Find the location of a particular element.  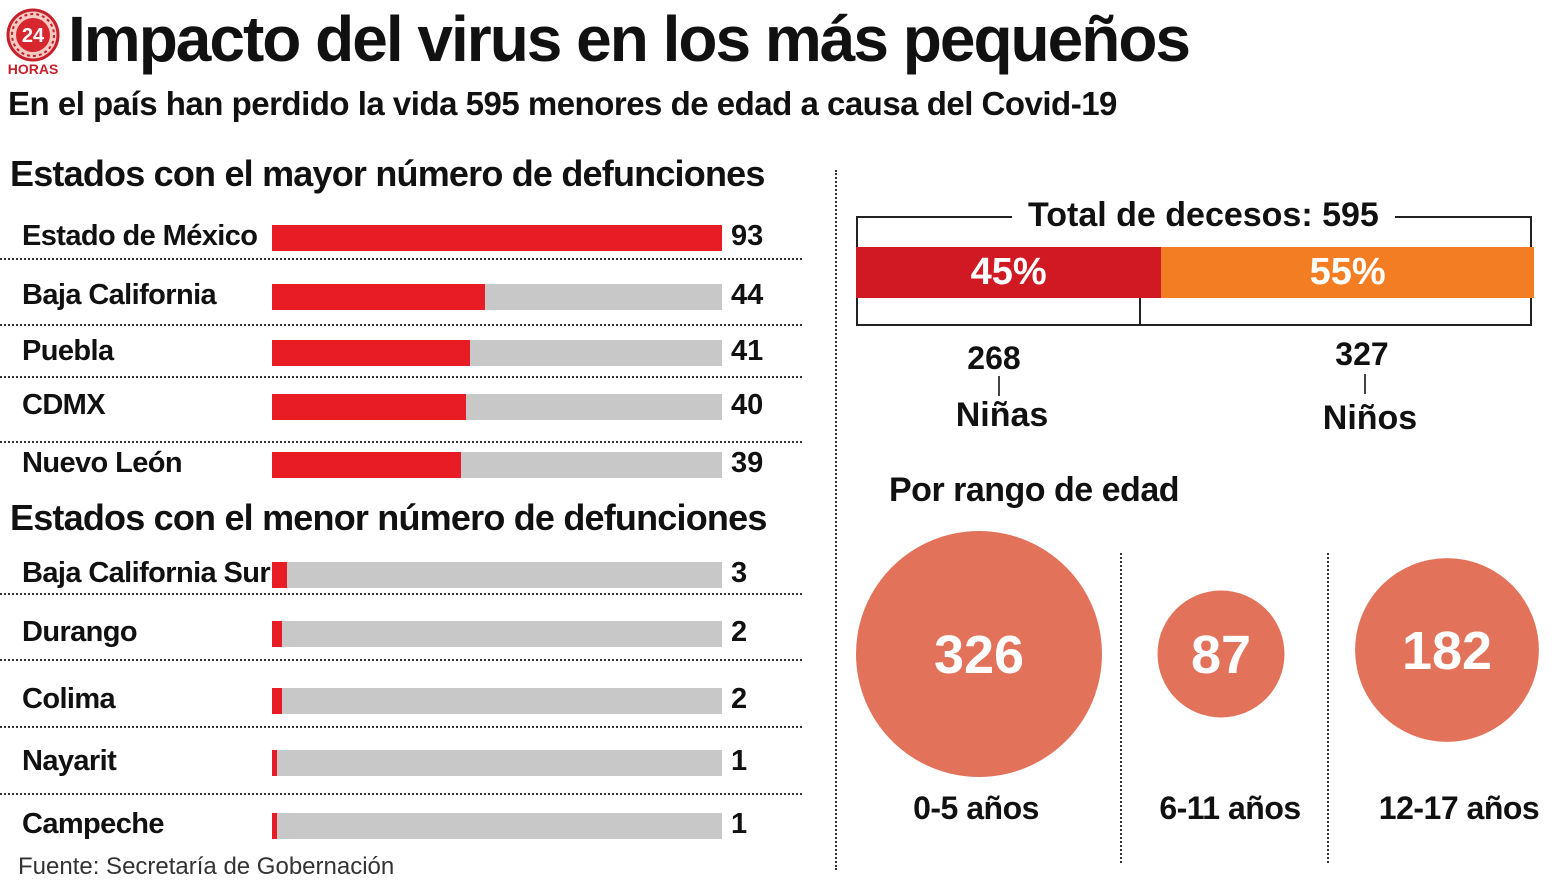

age-bubble-12-17-anos is located at coordinates (1447, 650).